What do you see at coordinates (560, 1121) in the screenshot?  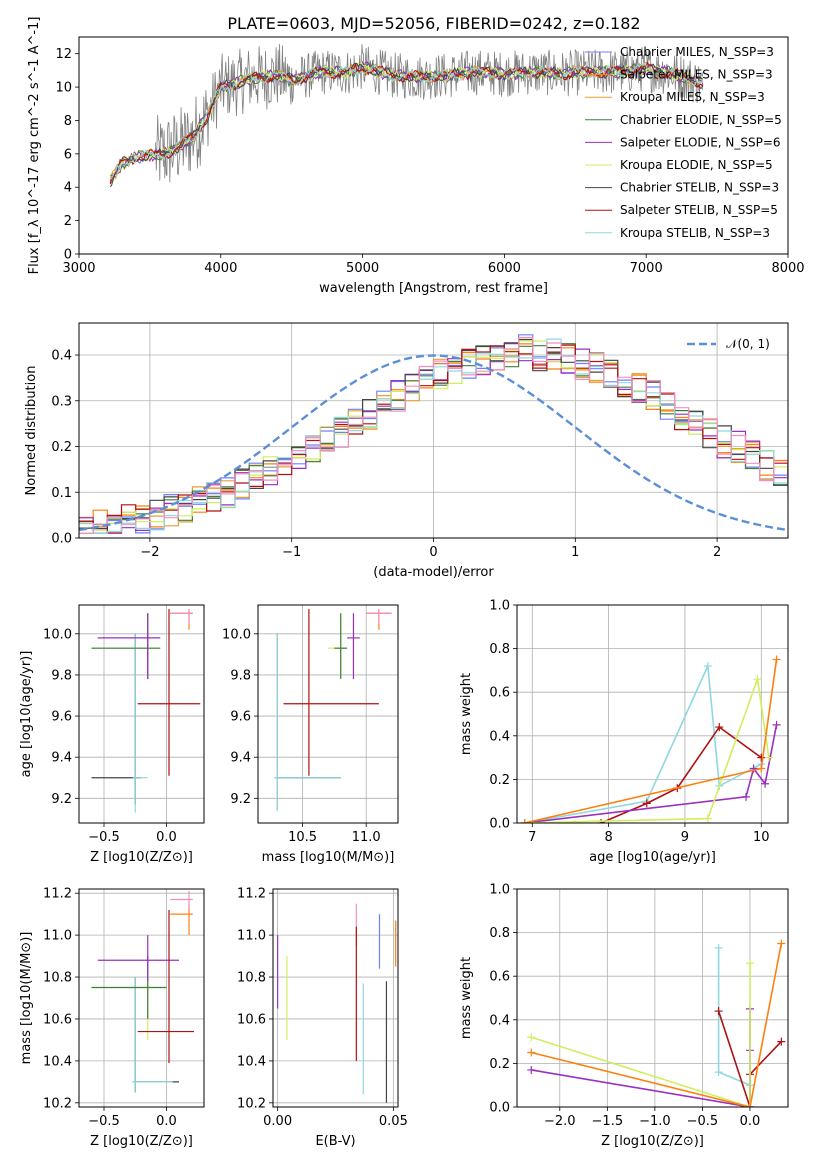 I see `x-tick-label: −2.0` at bounding box center [560, 1121].